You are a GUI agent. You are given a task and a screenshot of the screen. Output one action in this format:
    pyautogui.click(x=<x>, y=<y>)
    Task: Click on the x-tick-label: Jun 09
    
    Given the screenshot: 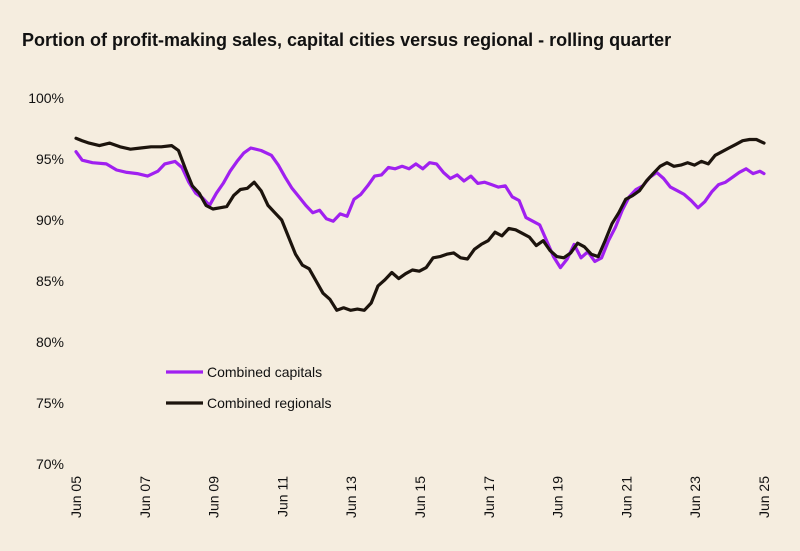 What is the action you would take?
    pyautogui.click(x=214, y=497)
    